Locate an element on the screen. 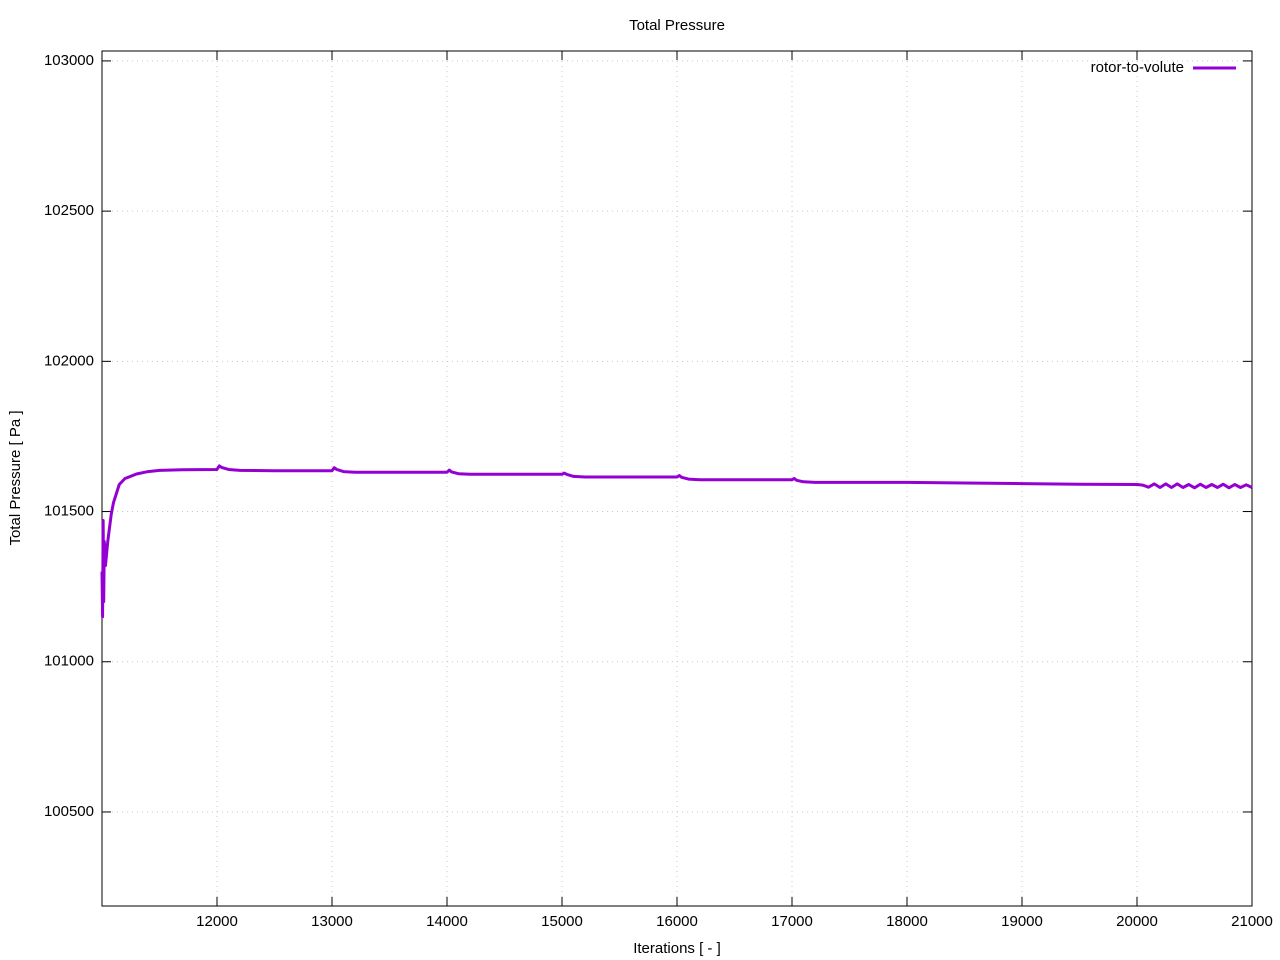 Image resolution: width=1280 pixels, height=960 pixels. legend-label: rotor-to-volute is located at coordinates (1137, 67).